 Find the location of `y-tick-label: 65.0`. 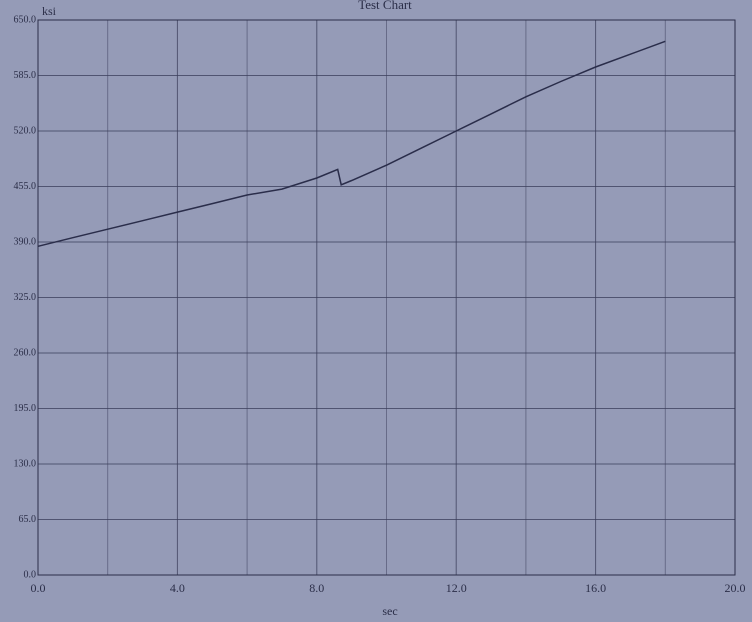

y-tick-label: 65.0 is located at coordinates (28, 519).